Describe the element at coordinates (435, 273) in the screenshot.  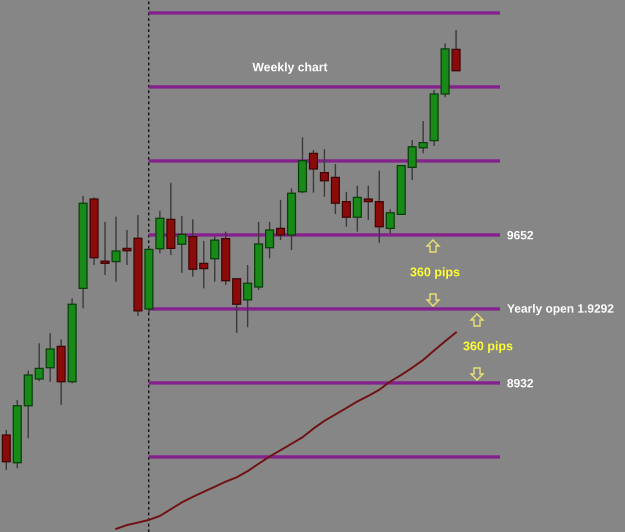
I see `annotation: 360 pips` at that location.